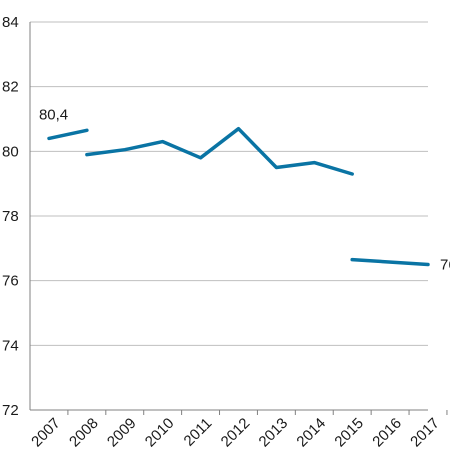 The width and height of the screenshot is (450, 473). What do you see at coordinates (274, 433) in the screenshot?
I see `x-tick-label: 2013` at bounding box center [274, 433].